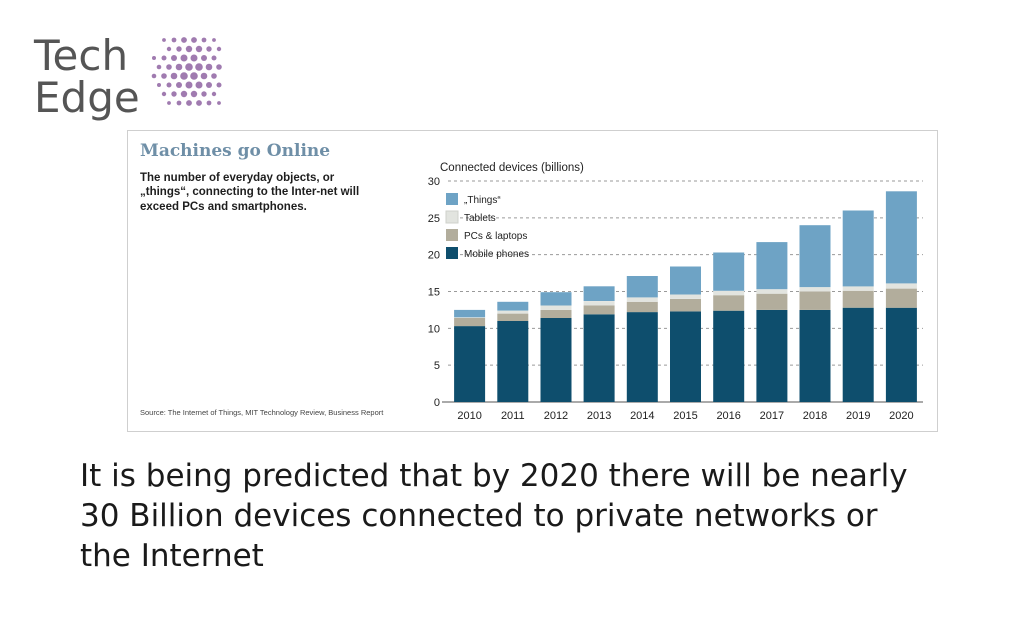 This screenshot has width=1024, height=640. I want to click on bar-tablets-2015, so click(685, 296).